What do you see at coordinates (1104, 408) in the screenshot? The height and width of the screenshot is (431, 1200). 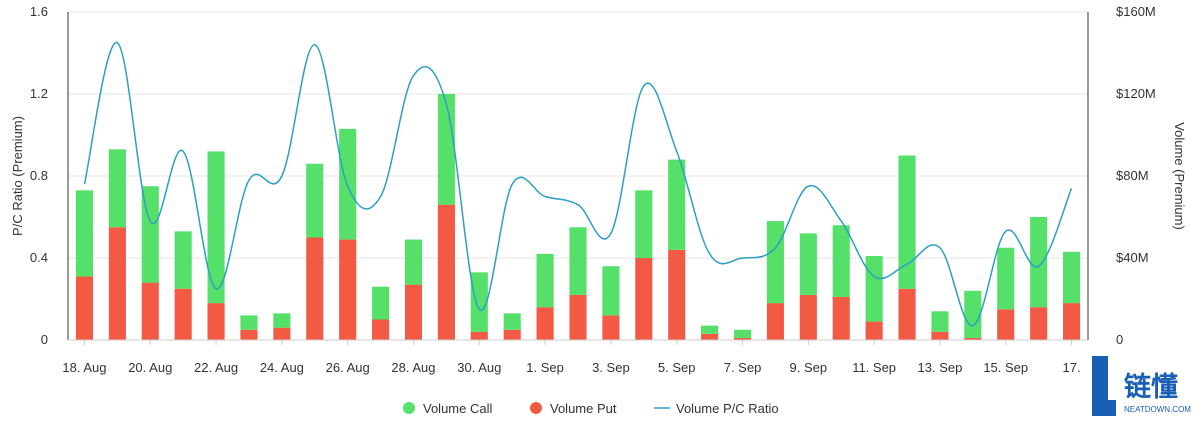 I see `logo-mark-icon` at bounding box center [1104, 408].